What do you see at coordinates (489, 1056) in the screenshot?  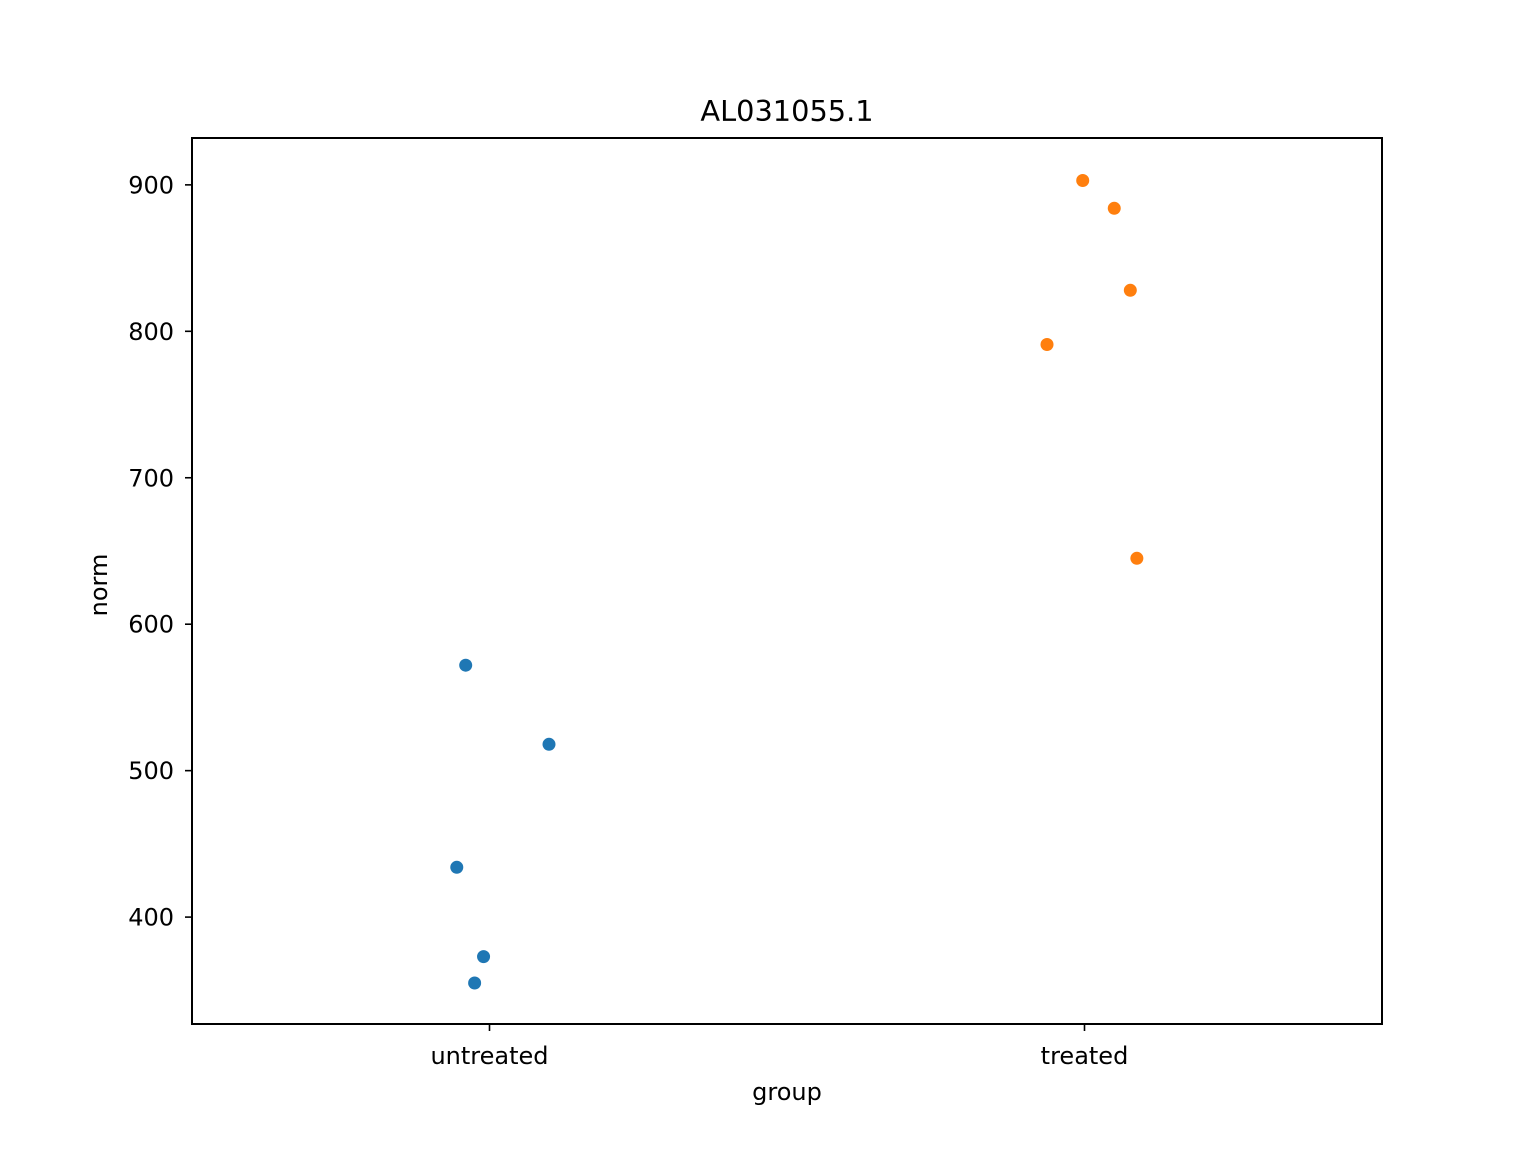 I see `x-tick-label: untreated` at bounding box center [489, 1056].